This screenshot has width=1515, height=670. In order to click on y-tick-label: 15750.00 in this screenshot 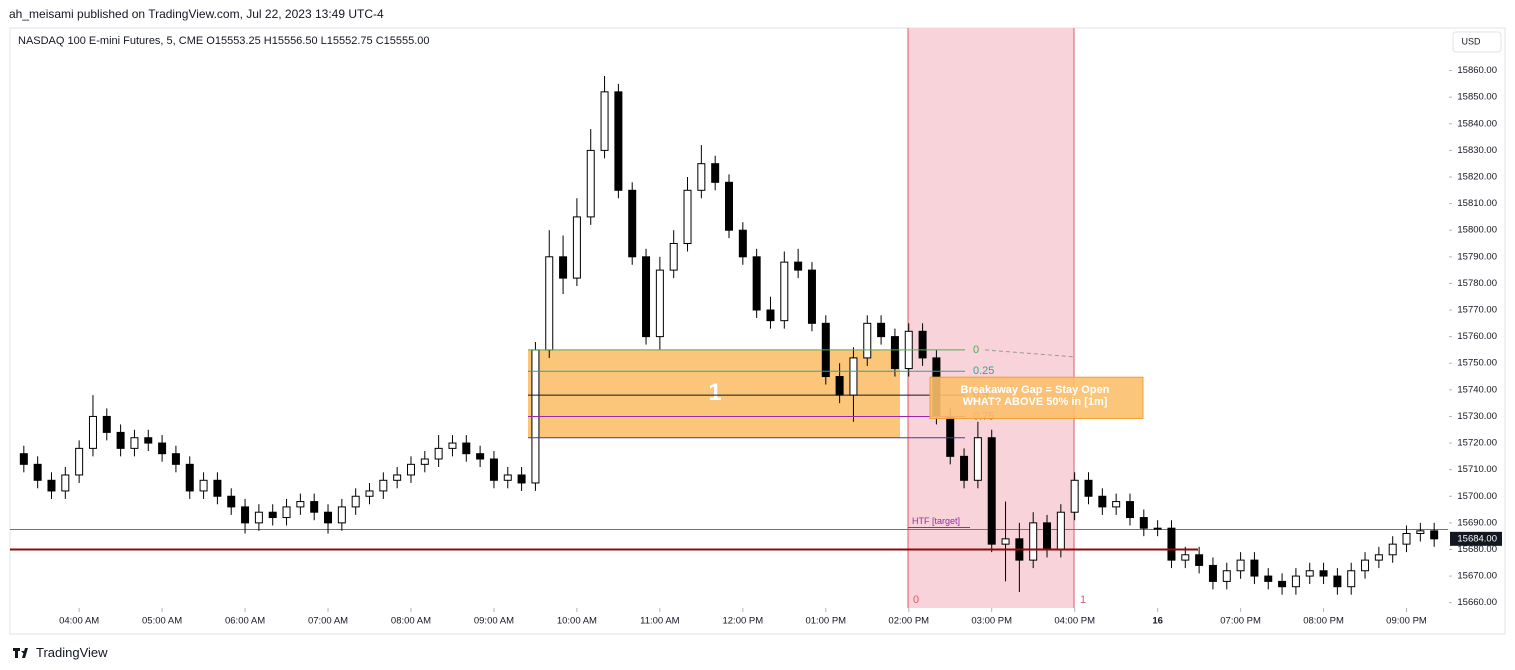, I will do `click(1477, 363)`.